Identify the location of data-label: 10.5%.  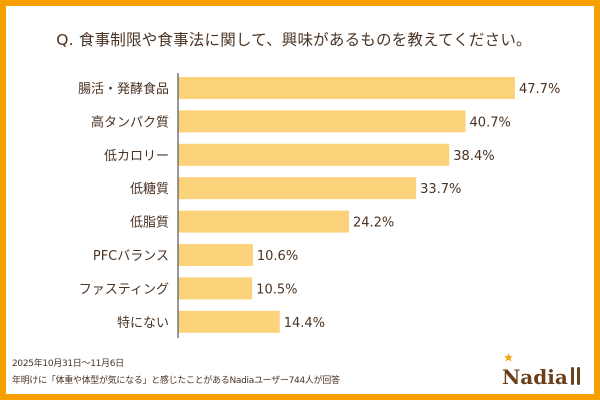
(276, 289).